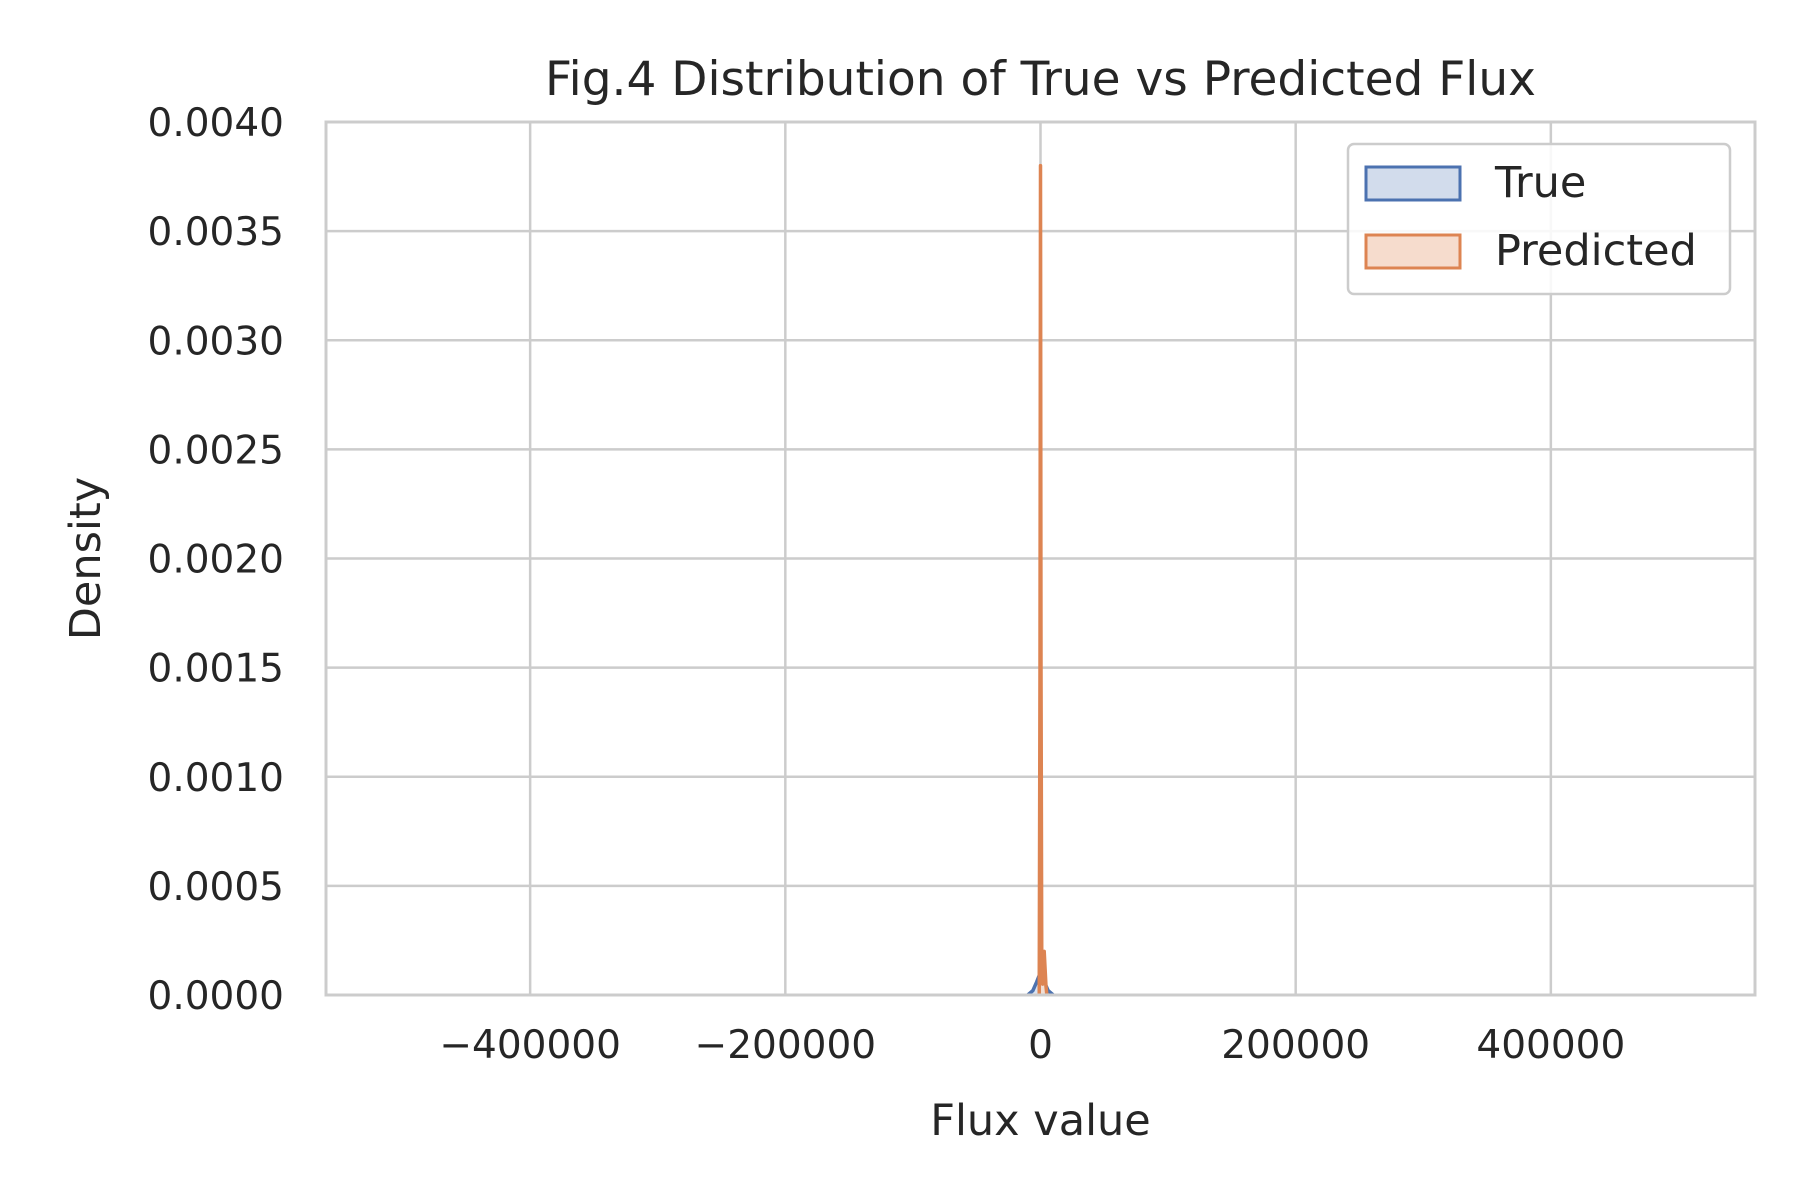  What do you see at coordinates (1295, 1045) in the screenshot?
I see `x-tick-label: 200000` at bounding box center [1295, 1045].